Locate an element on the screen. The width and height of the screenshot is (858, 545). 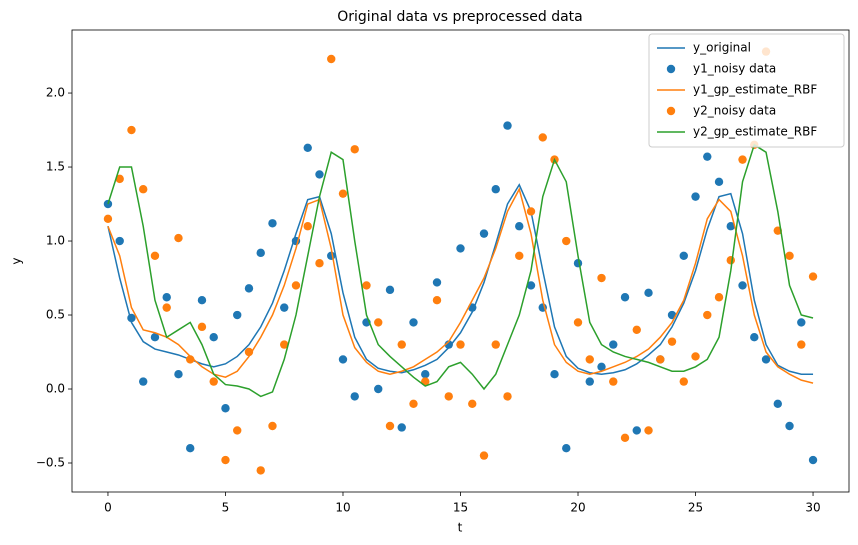
y-tick-label: −0.5 is located at coordinates (50, 462).